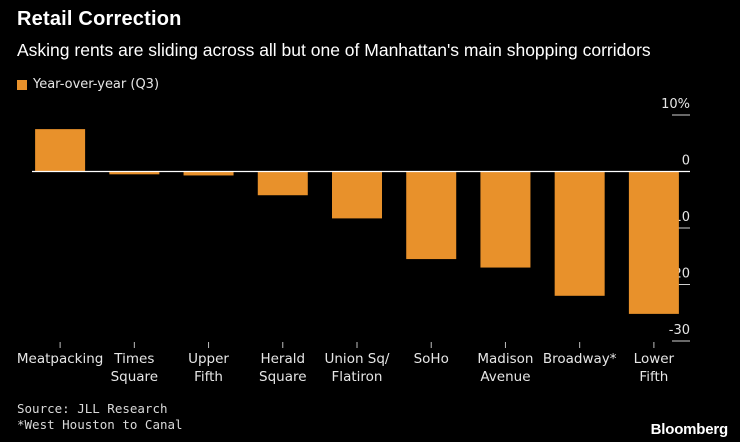 The image size is (740, 442). I want to click on category-label: Upper, so click(208, 359).